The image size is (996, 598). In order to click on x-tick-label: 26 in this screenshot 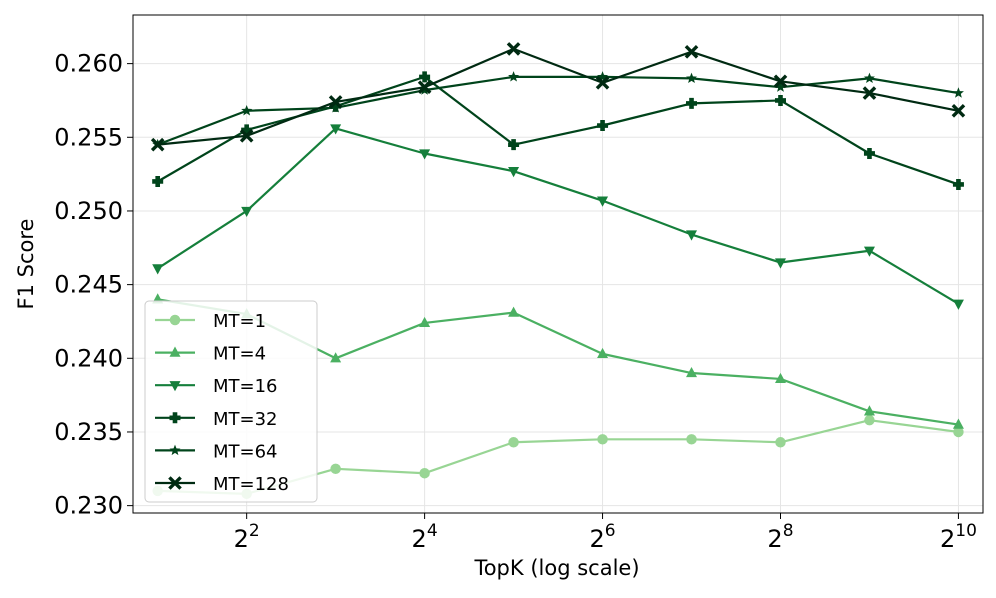, I will do `click(602, 537)`.